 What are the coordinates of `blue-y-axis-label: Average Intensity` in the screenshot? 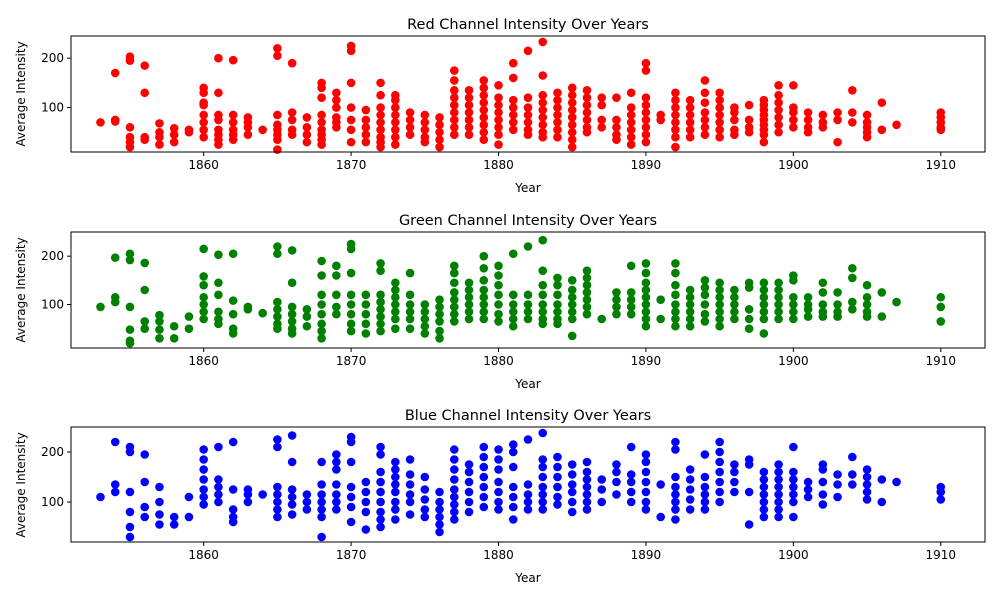 It's located at (21, 484).